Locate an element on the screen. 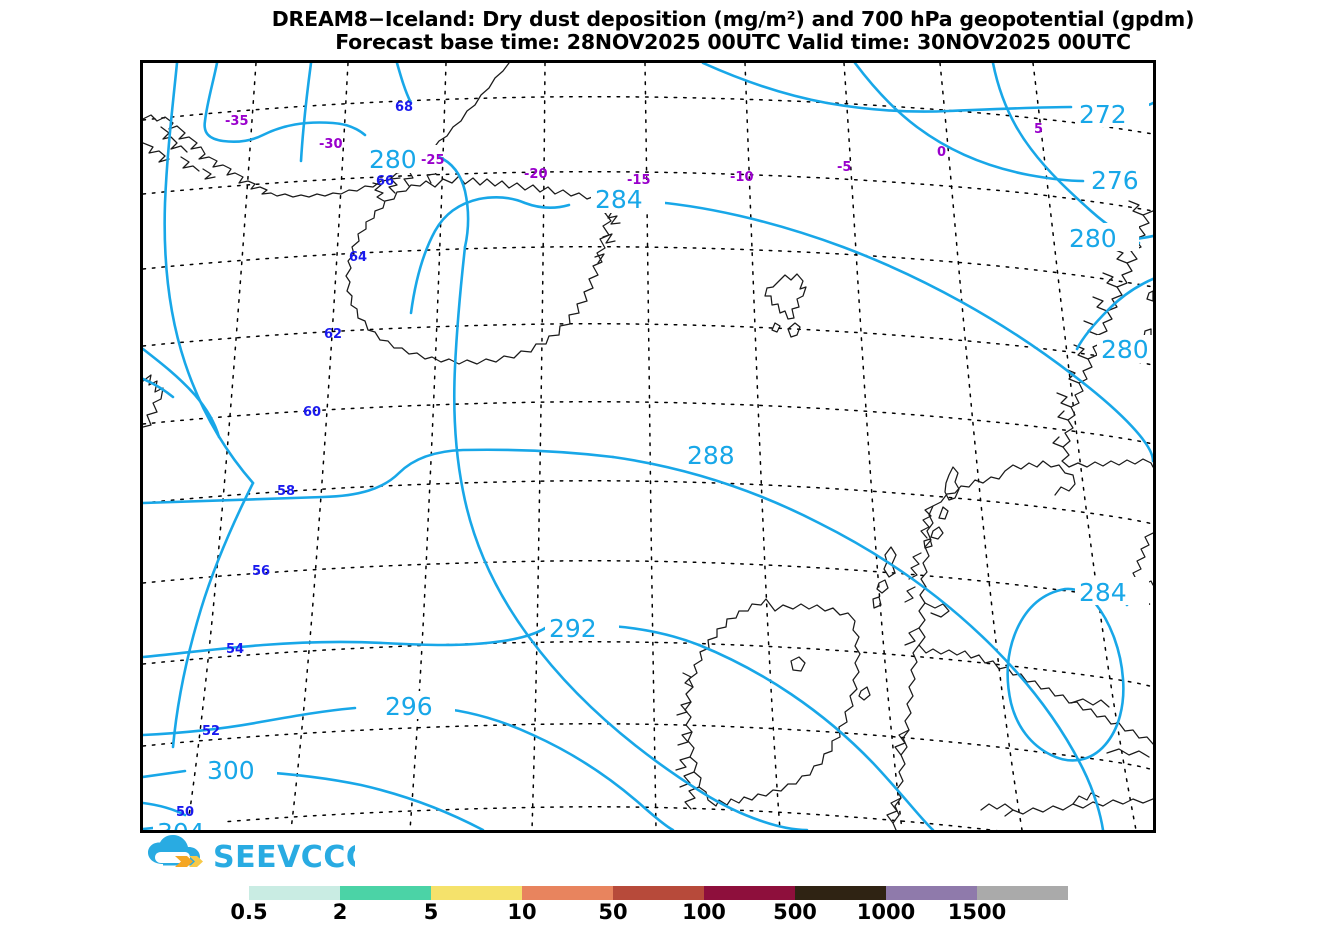  contour-label-304: 304 is located at coordinates (181, 824).